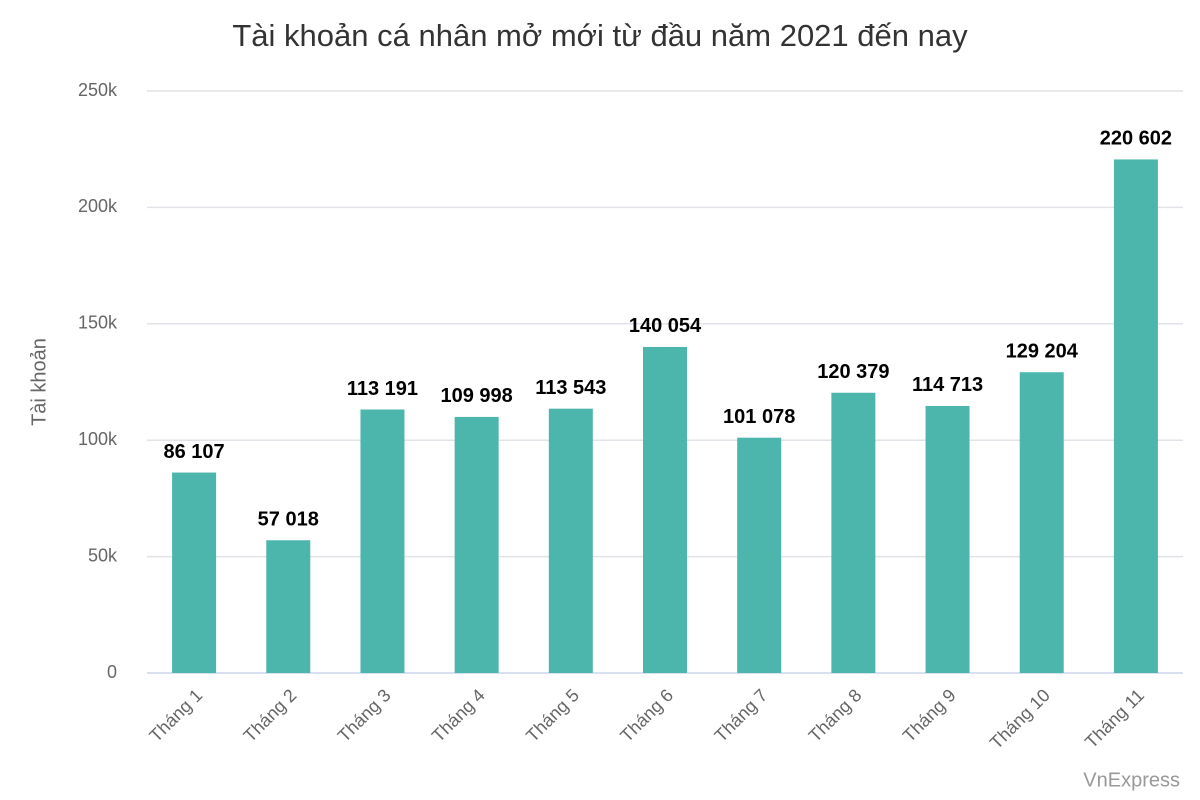 The image size is (1200, 800). Describe the element at coordinates (364, 715) in the screenshot. I see `x-tick-label: Tháng 3` at that location.